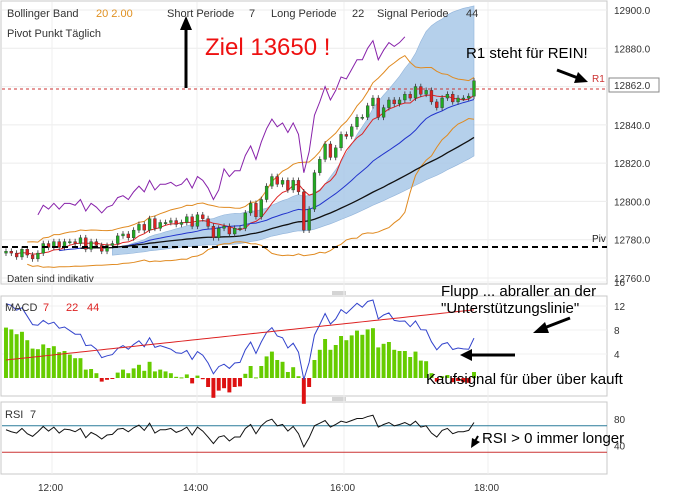  What do you see at coordinates (632, 49) in the screenshot?
I see `price-y-tick: 12880.0` at bounding box center [632, 49].